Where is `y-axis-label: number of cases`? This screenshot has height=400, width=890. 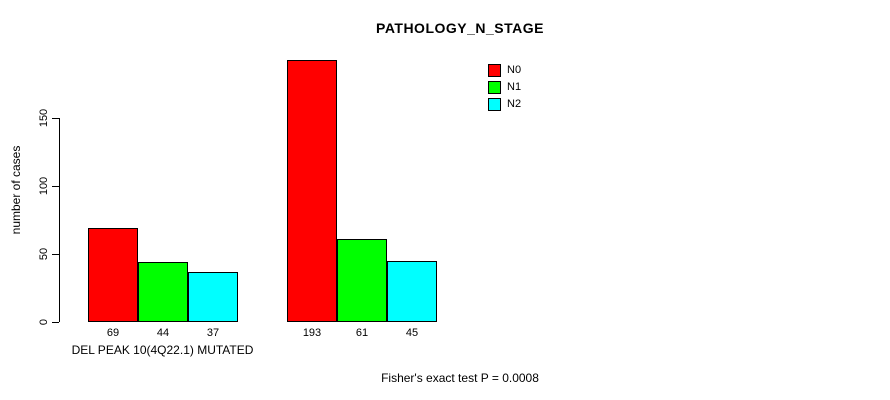
y-axis-label: number of cases is located at coordinates (16, 190).